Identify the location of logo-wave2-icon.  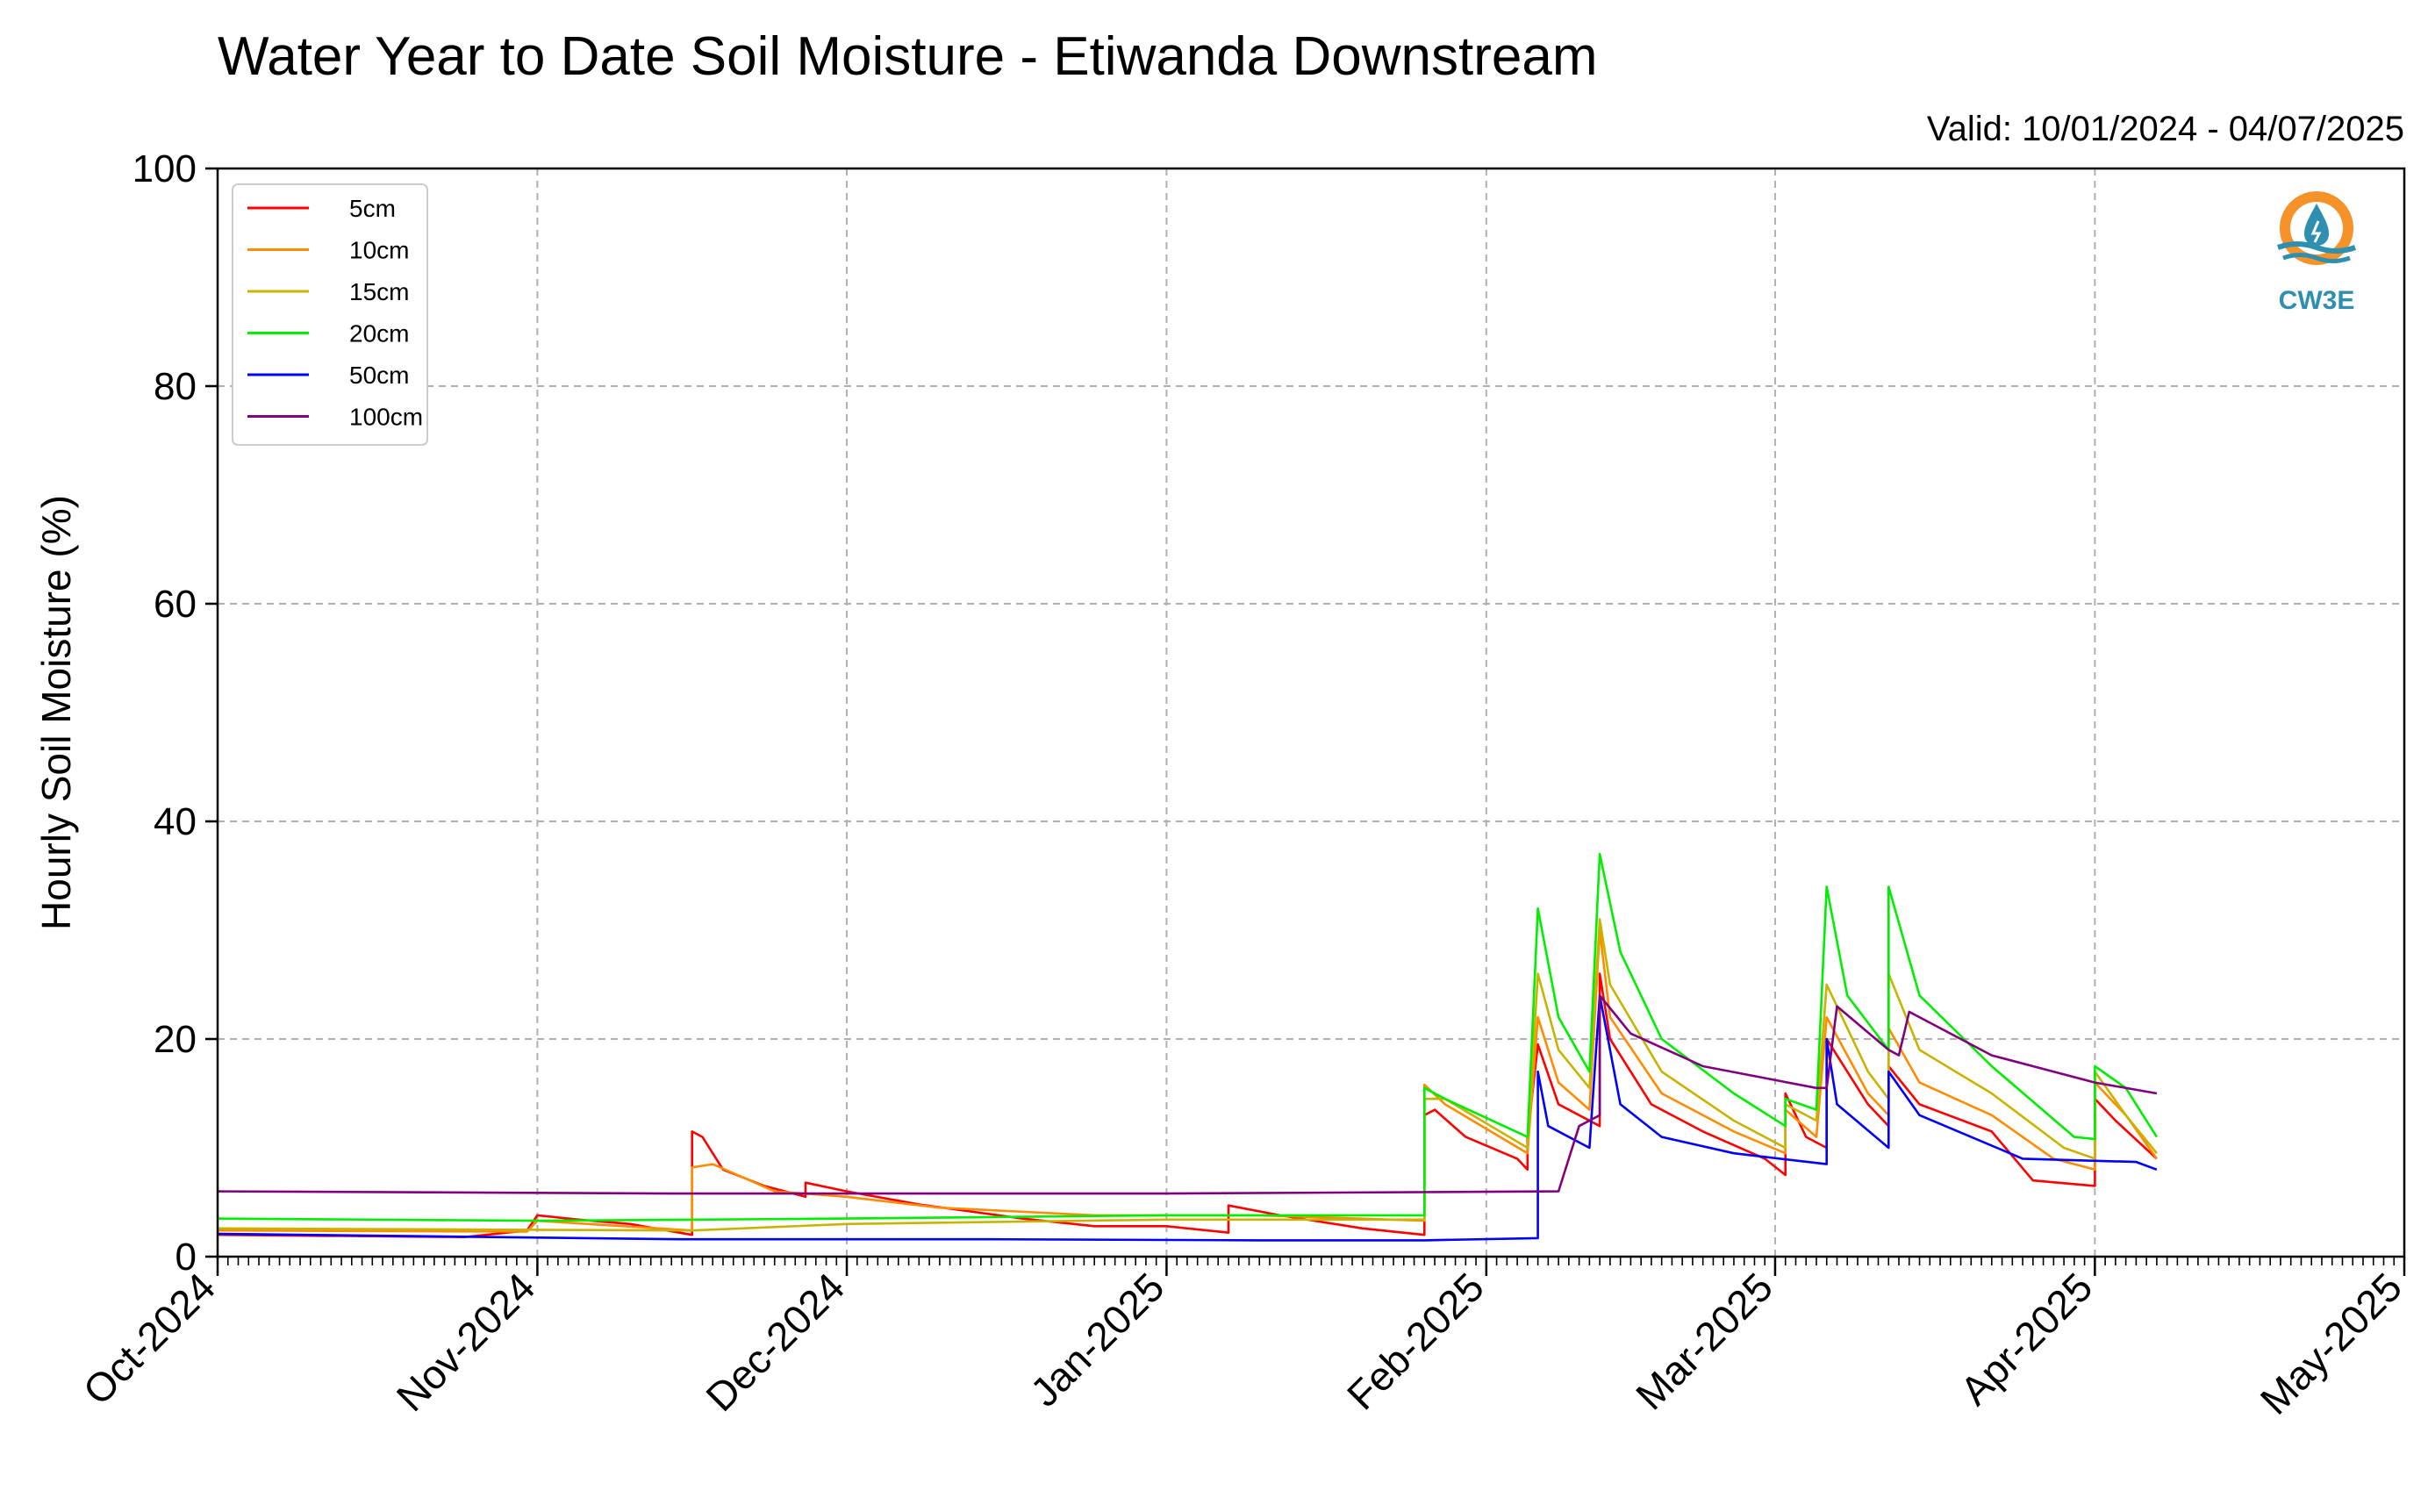
(2316, 258).